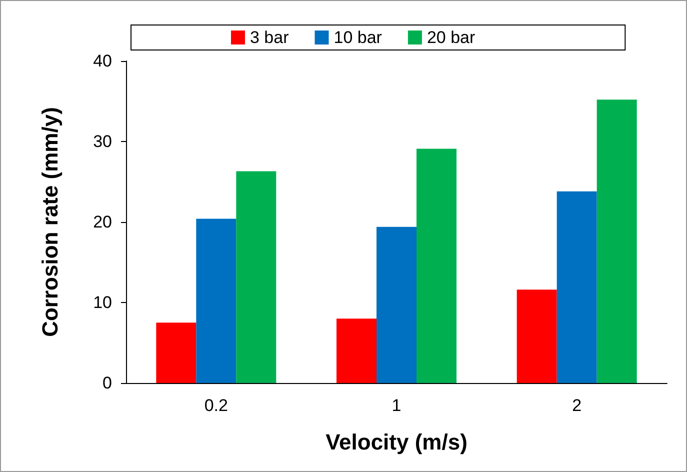  What do you see at coordinates (451, 37) in the screenshot?
I see `legend-label: 20 bar` at bounding box center [451, 37].